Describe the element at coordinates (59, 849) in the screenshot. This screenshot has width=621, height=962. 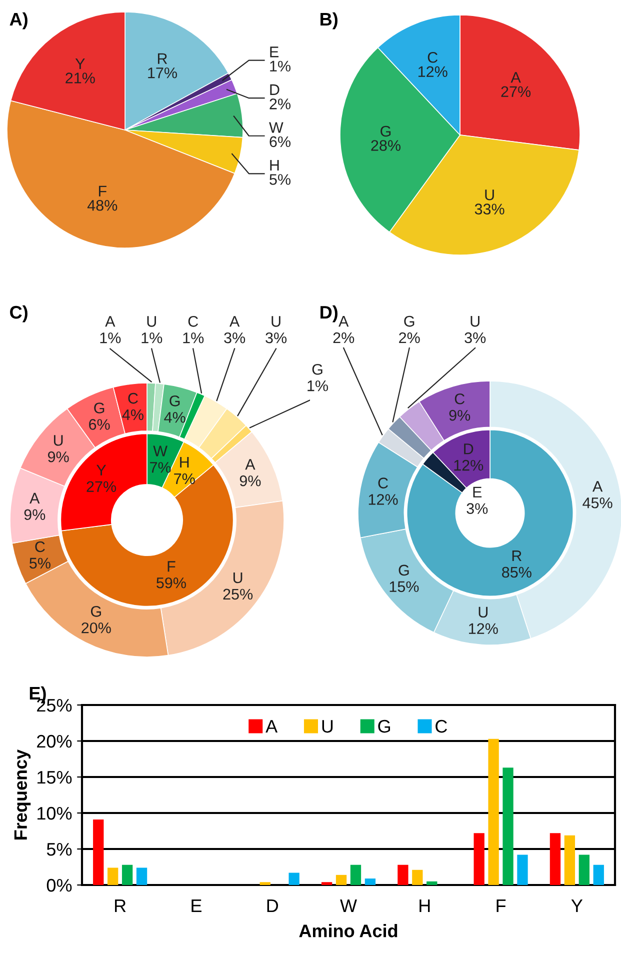
I see `y-tick-label: 5%` at that location.